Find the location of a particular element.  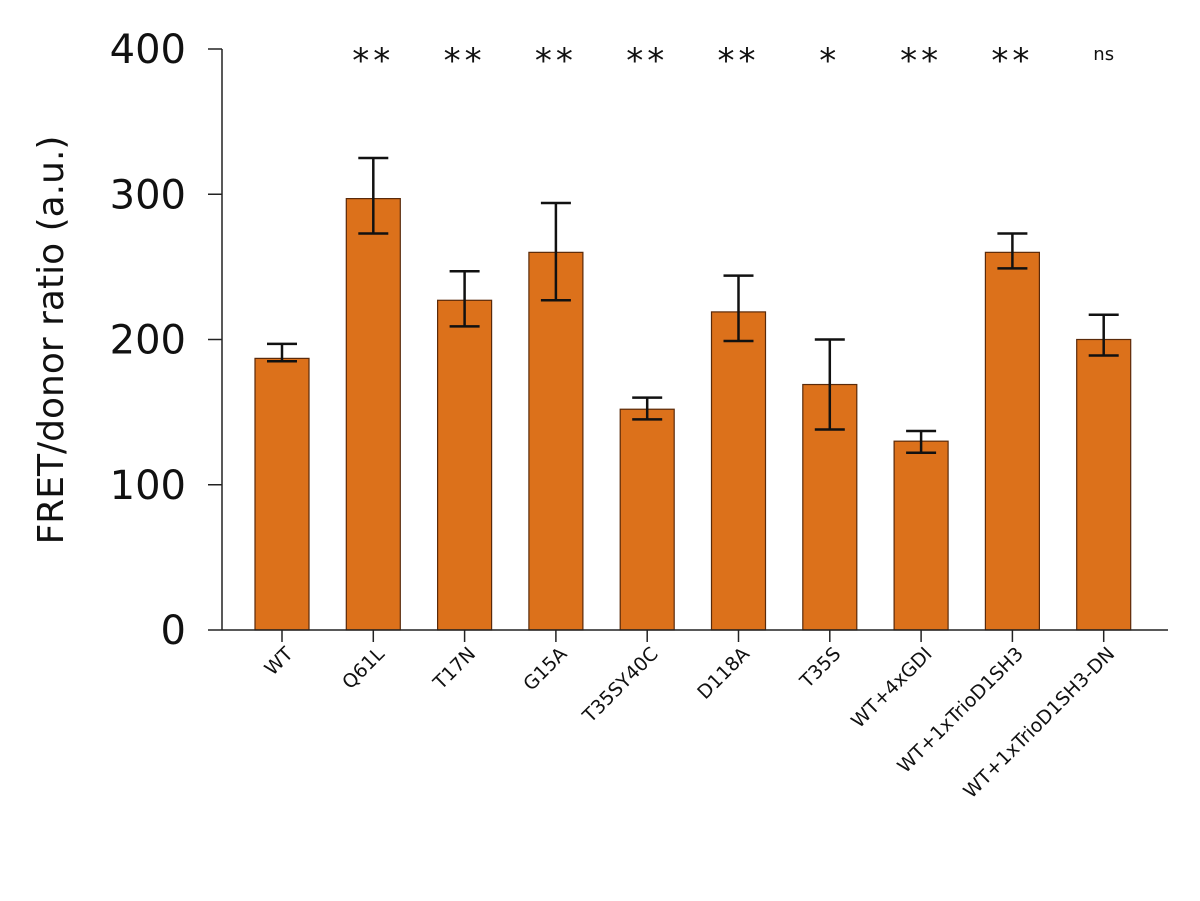

y-tick-label: 200 is located at coordinates (148, 341).